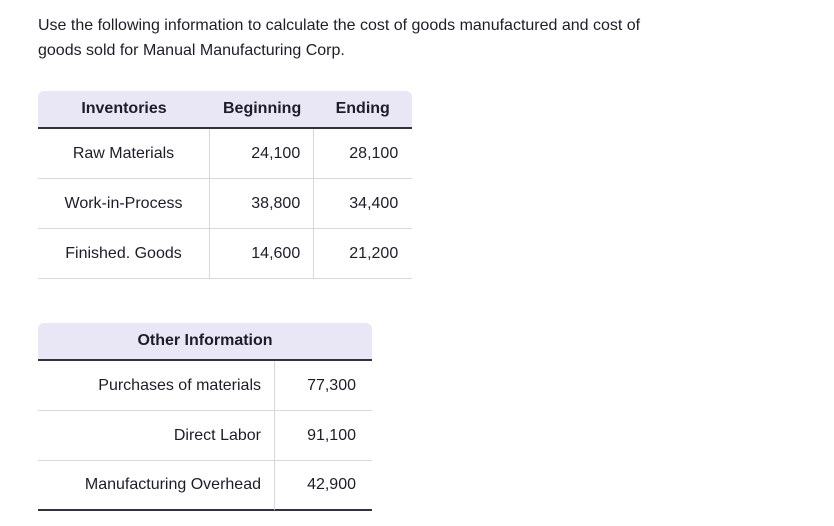 The height and width of the screenshot is (526, 834). What do you see at coordinates (363, 254) in the screenshot?
I see `finished-goods-ending: 21,200` at bounding box center [363, 254].